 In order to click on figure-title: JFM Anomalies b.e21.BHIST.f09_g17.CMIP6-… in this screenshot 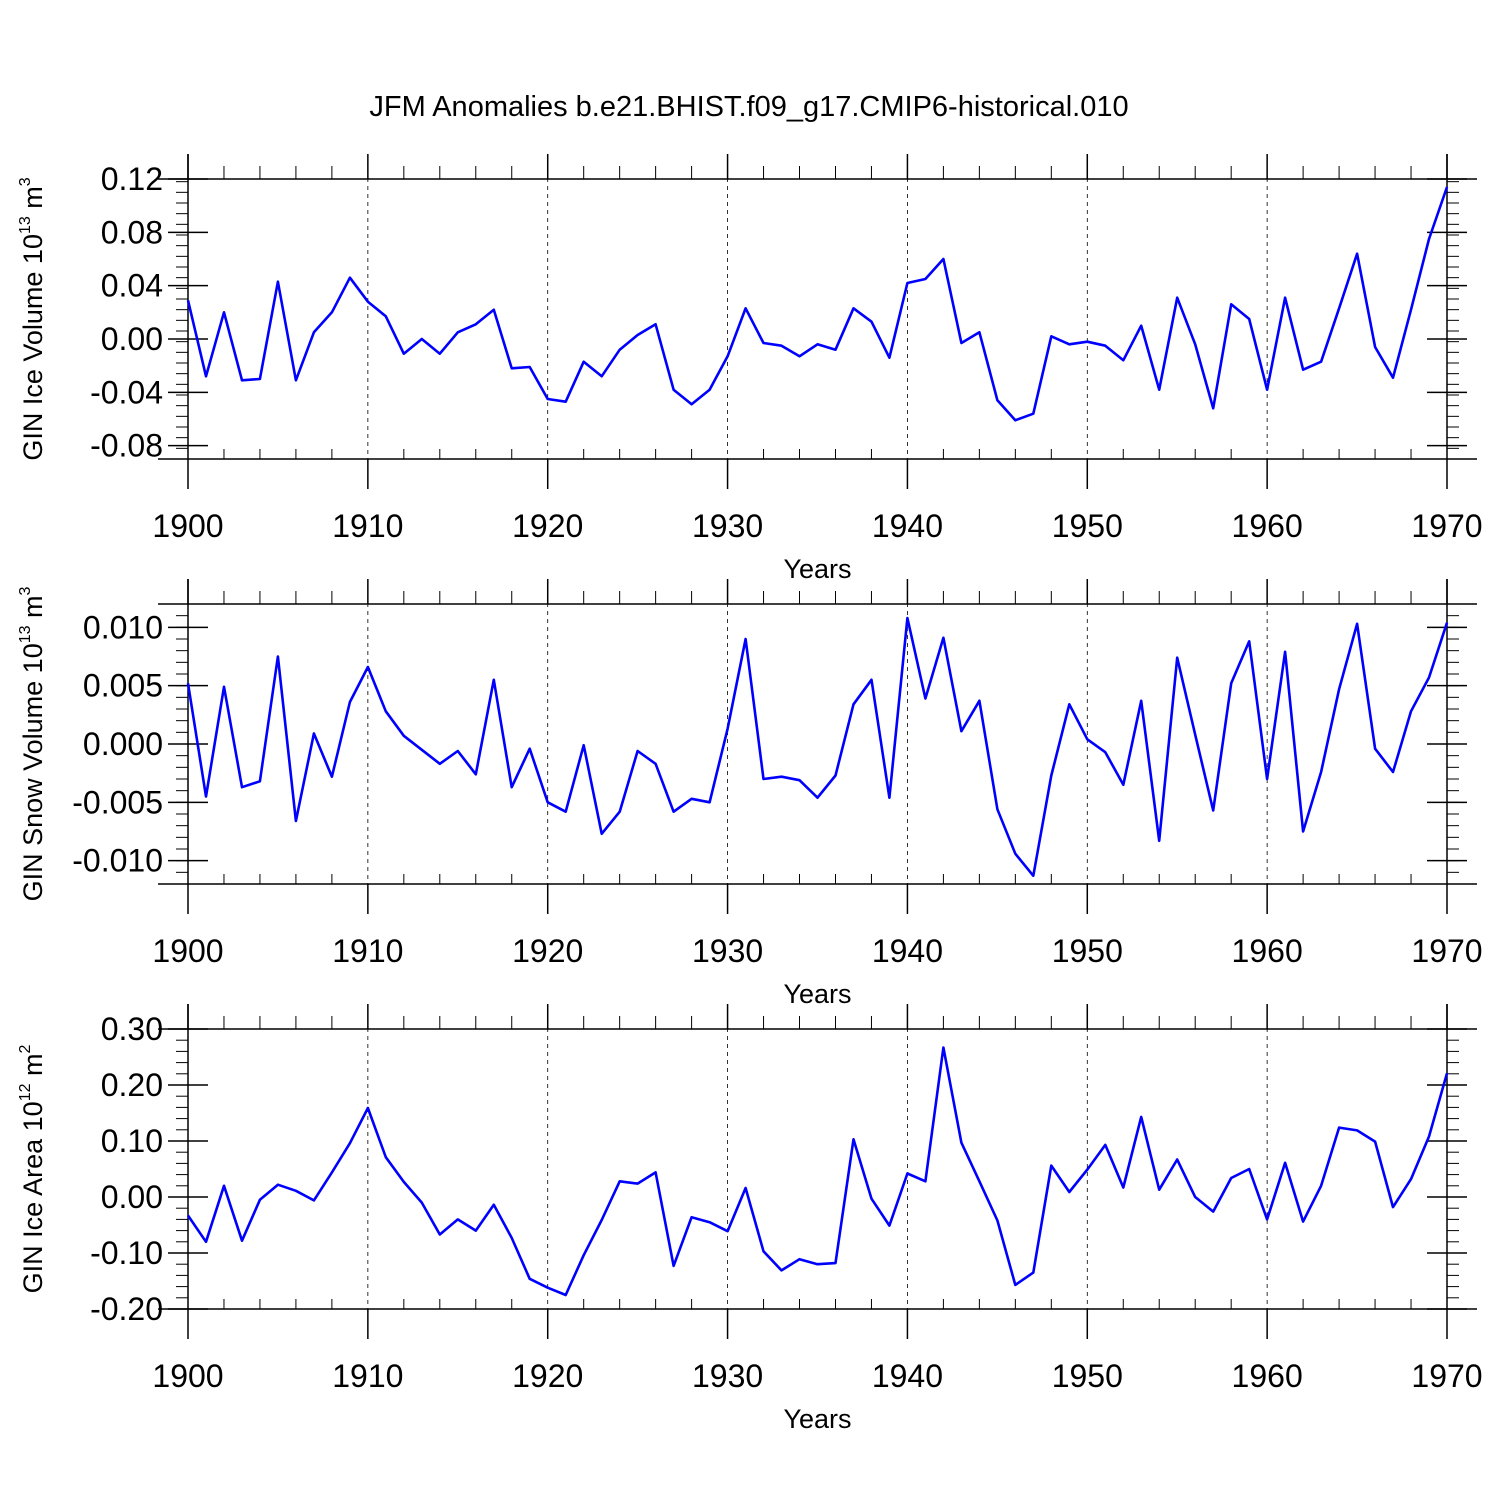, I will do `click(748, 107)`.